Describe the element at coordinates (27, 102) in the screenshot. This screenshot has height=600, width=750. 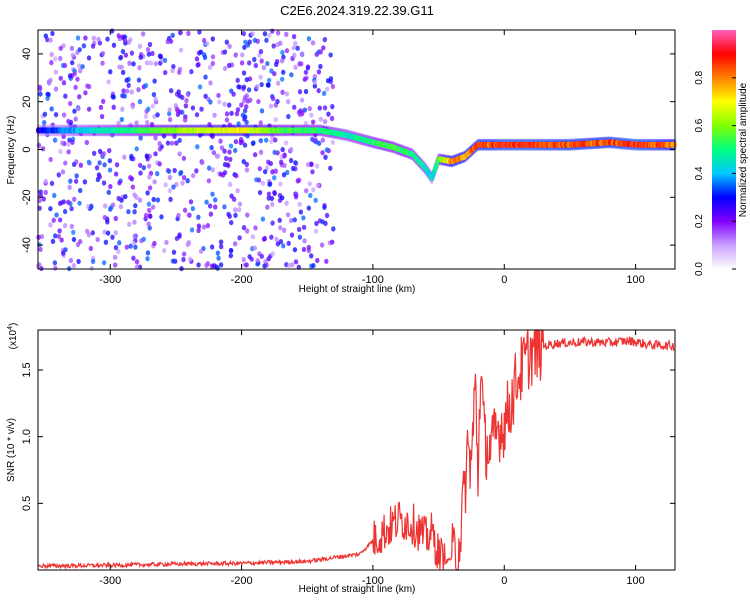
I see `spectrogram-y-tick-label: 20` at that location.